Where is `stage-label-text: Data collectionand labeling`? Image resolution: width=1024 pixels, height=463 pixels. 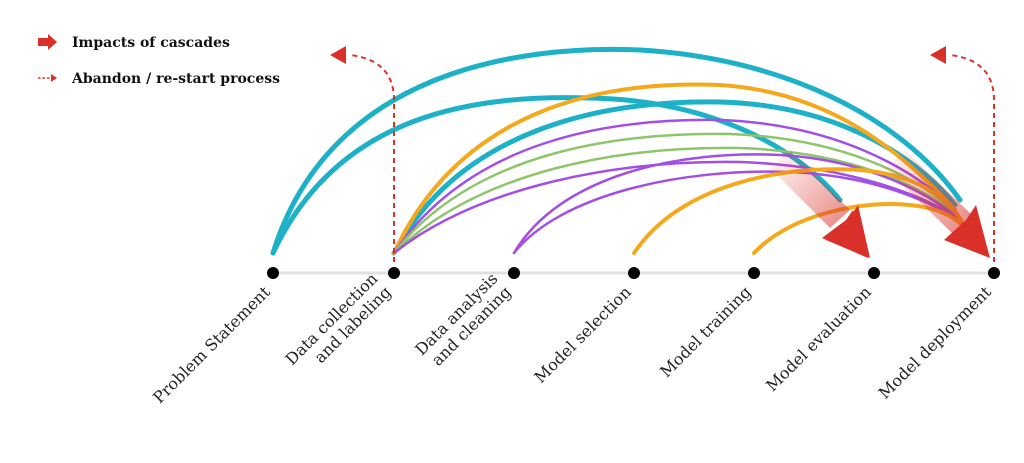
stage-label-text: Data collectionand labeling is located at coordinates (338, 325).